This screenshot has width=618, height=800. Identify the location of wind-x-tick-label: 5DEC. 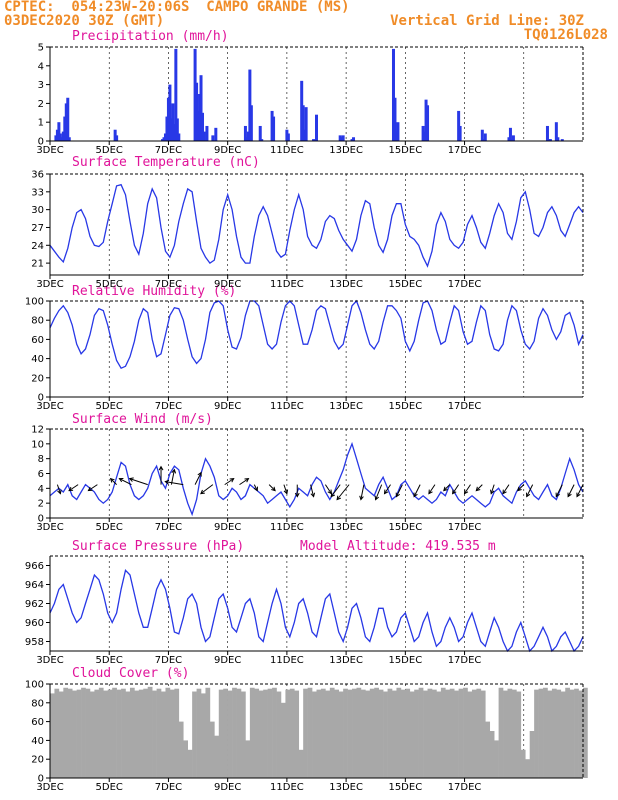
(109, 527).